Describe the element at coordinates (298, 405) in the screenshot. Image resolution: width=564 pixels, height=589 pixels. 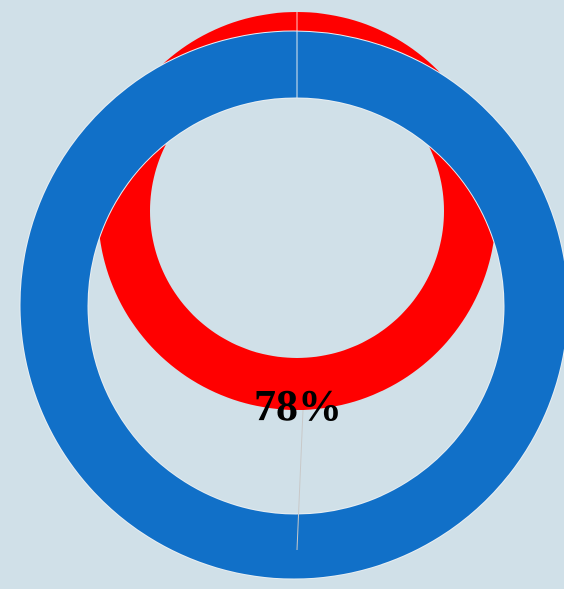
I see `percent-label: 78%` at that location.